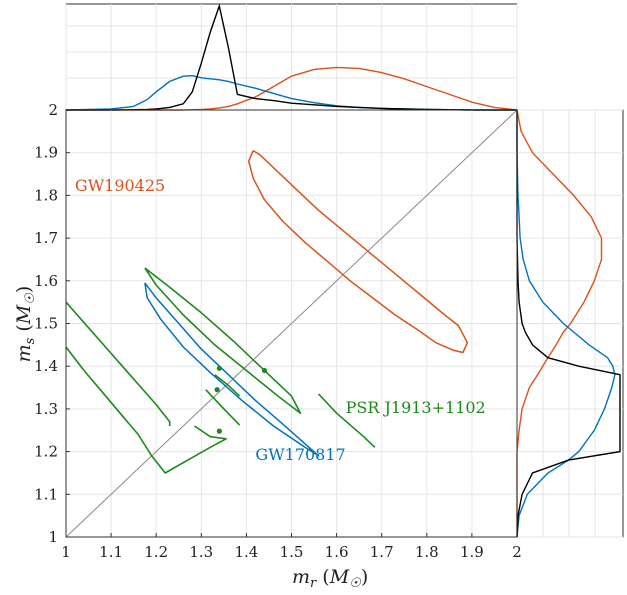 Image resolution: width=627 pixels, height=595 pixels. Describe the element at coordinates (120, 185) in the screenshot. I see `gw190425-label: GW190425` at that location.